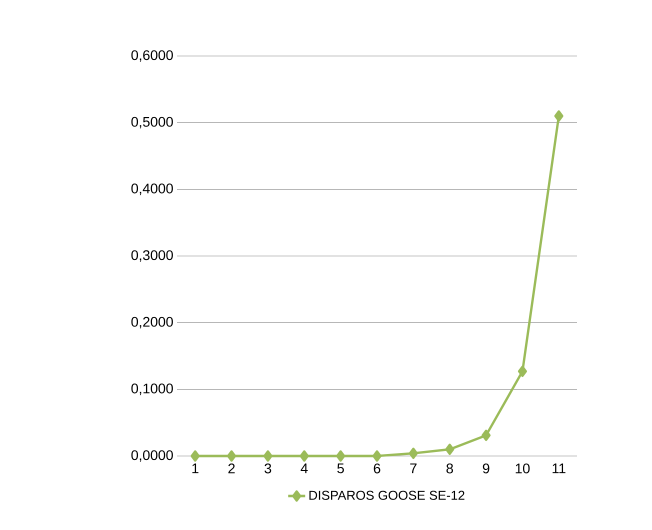 The height and width of the screenshot is (530, 652). Describe the element at coordinates (195, 469) in the screenshot. I see `x-tick-label: 1` at that location.